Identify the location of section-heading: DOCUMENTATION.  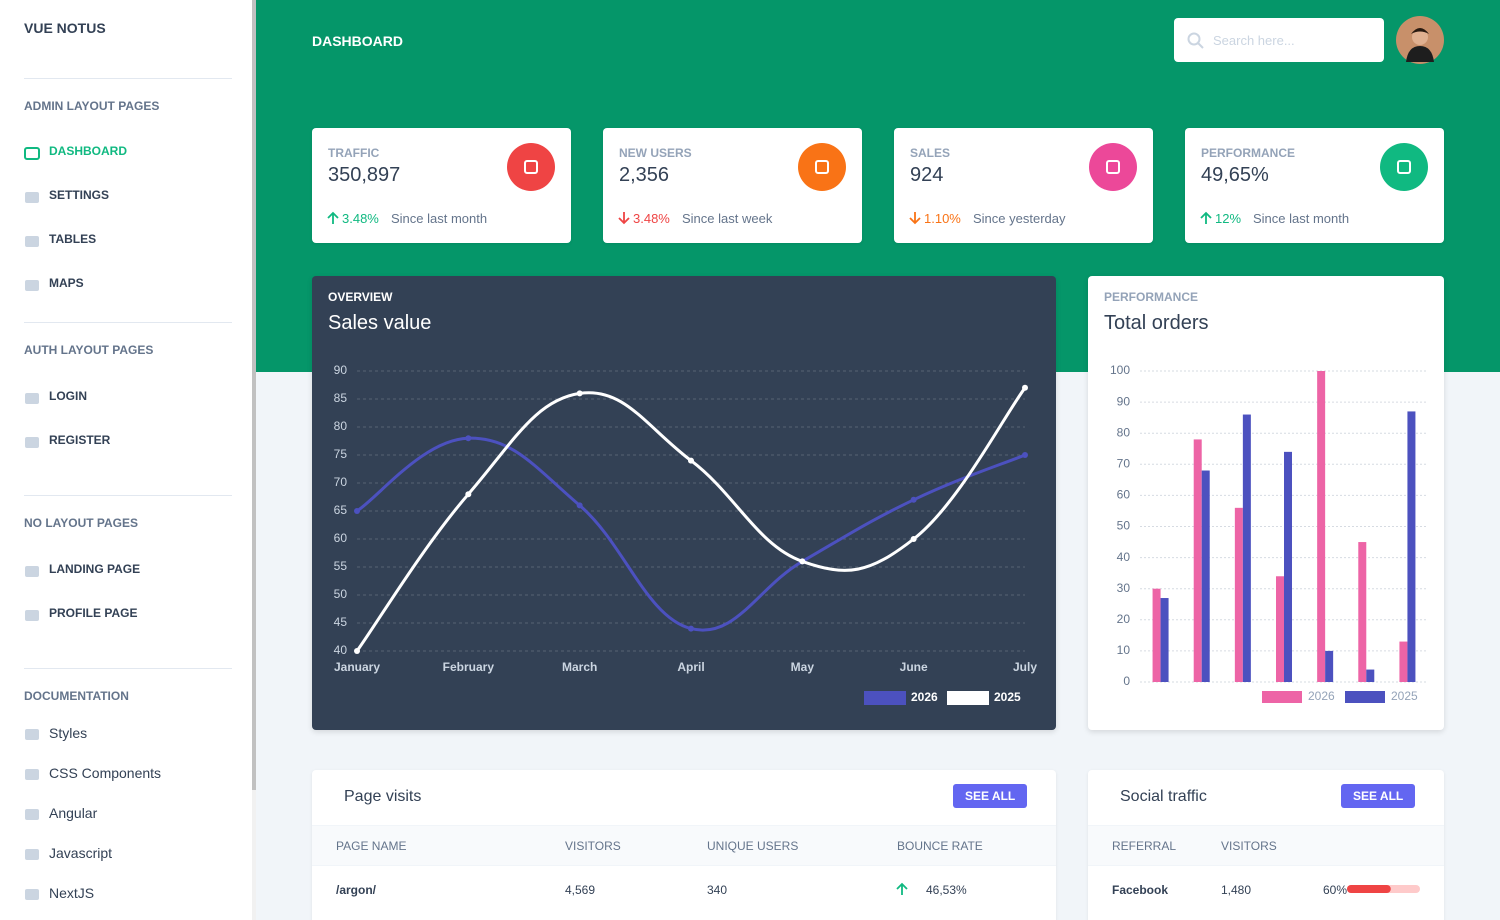
(76, 696).